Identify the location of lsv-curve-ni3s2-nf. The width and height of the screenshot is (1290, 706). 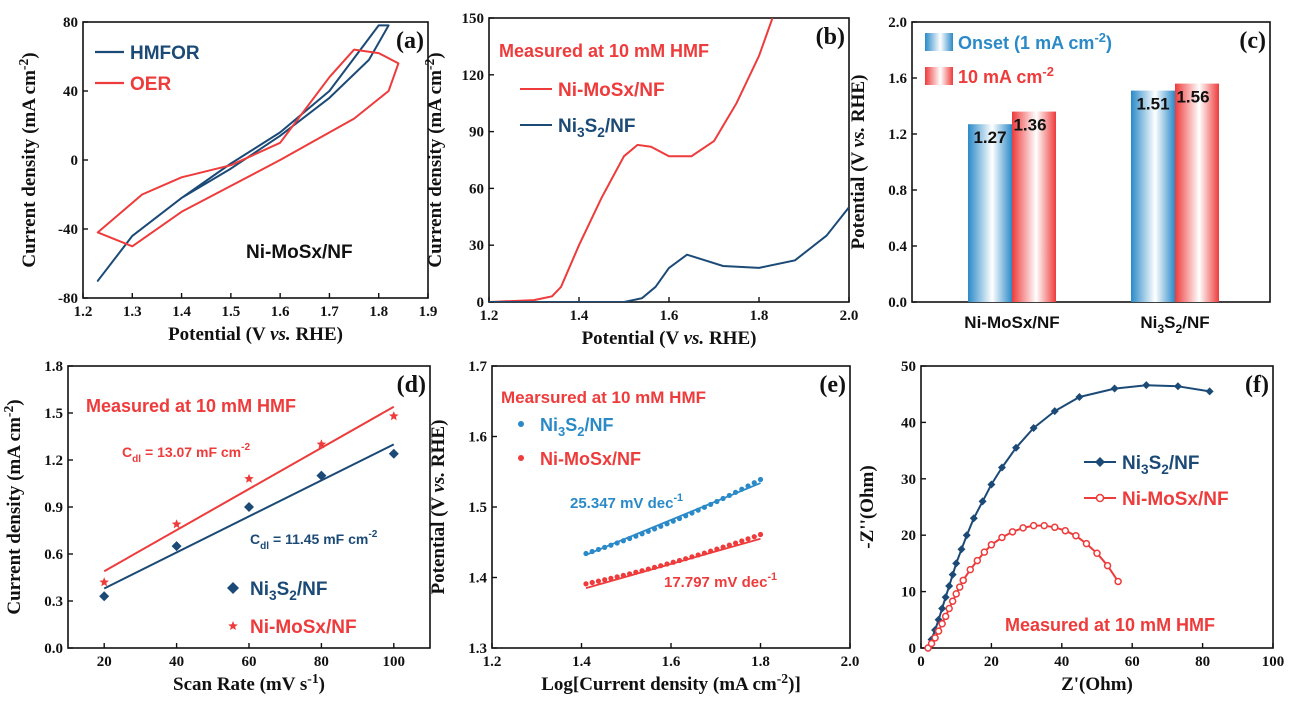
(669, 254).